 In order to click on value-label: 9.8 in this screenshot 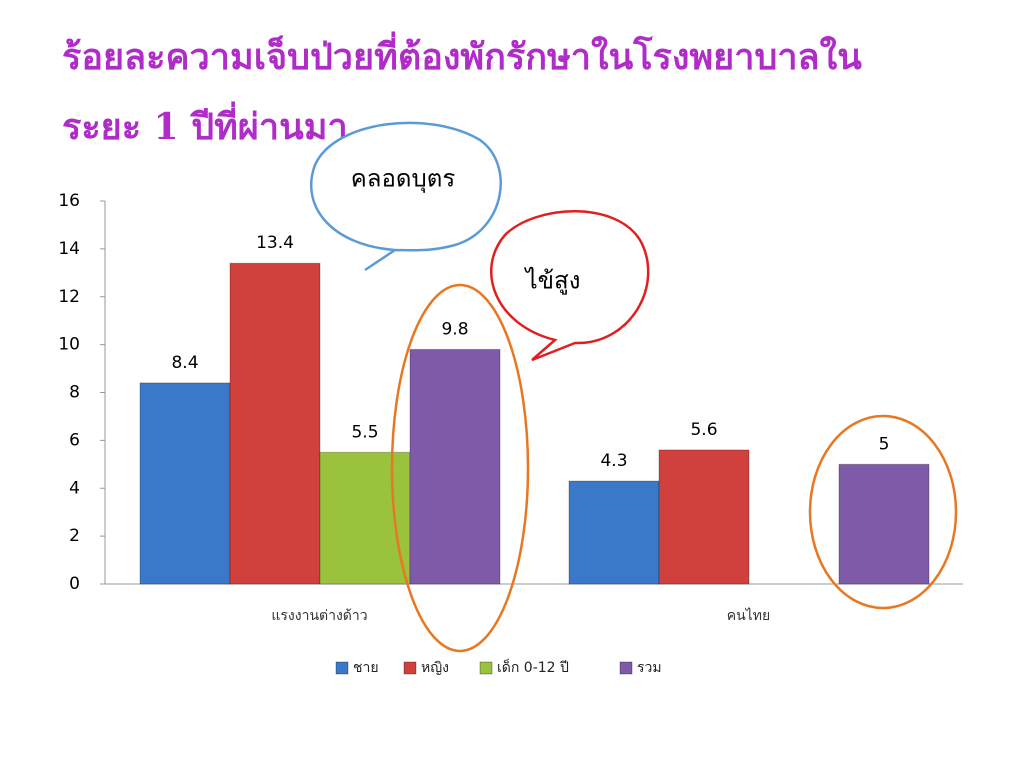, I will do `click(454, 329)`.